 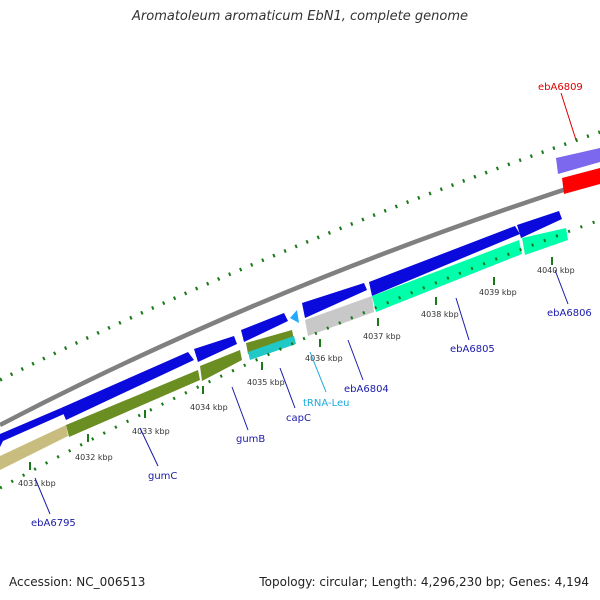 What do you see at coordinates (556, 270) in the screenshot?
I see `kbp-label-4040: 4040 kbp` at bounding box center [556, 270].